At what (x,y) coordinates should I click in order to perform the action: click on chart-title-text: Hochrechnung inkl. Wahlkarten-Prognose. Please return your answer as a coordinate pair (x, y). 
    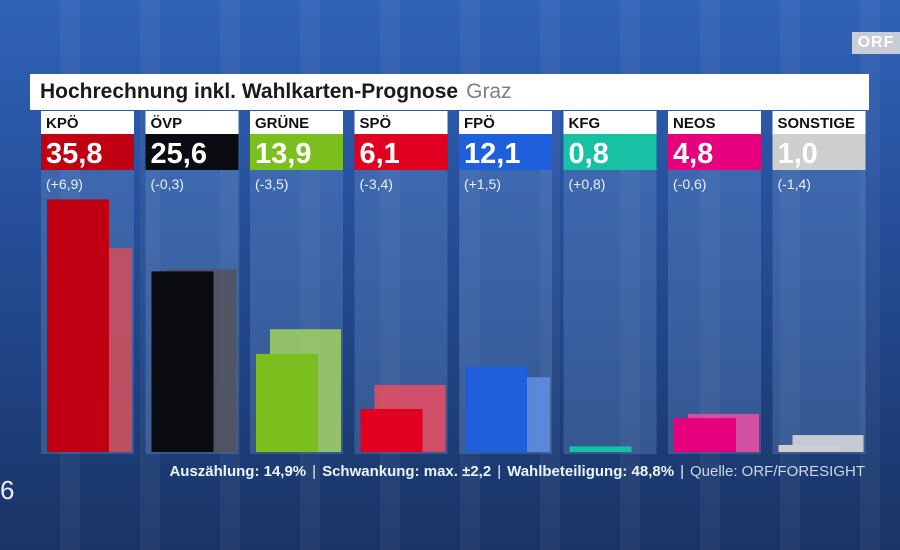
    Looking at the image, I should click on (249, 91).